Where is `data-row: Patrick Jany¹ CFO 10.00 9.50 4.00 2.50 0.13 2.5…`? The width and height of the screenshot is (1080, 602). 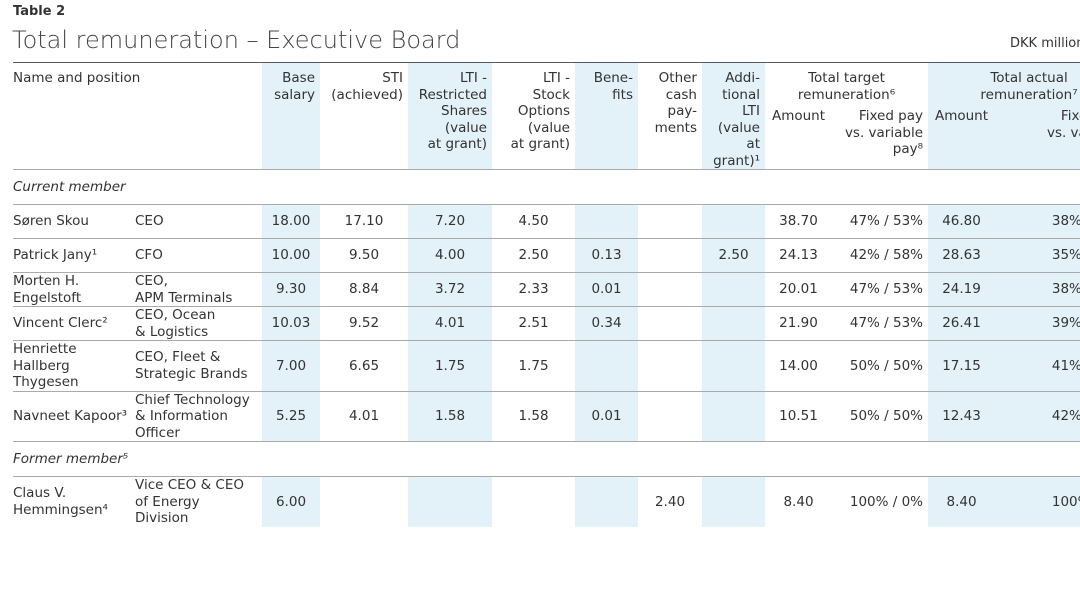
data-row: Patrick Jany¹ CFO 10.00 9.50 4.00 2.50 0.13 2.5… is located at coordinates (546, 255).